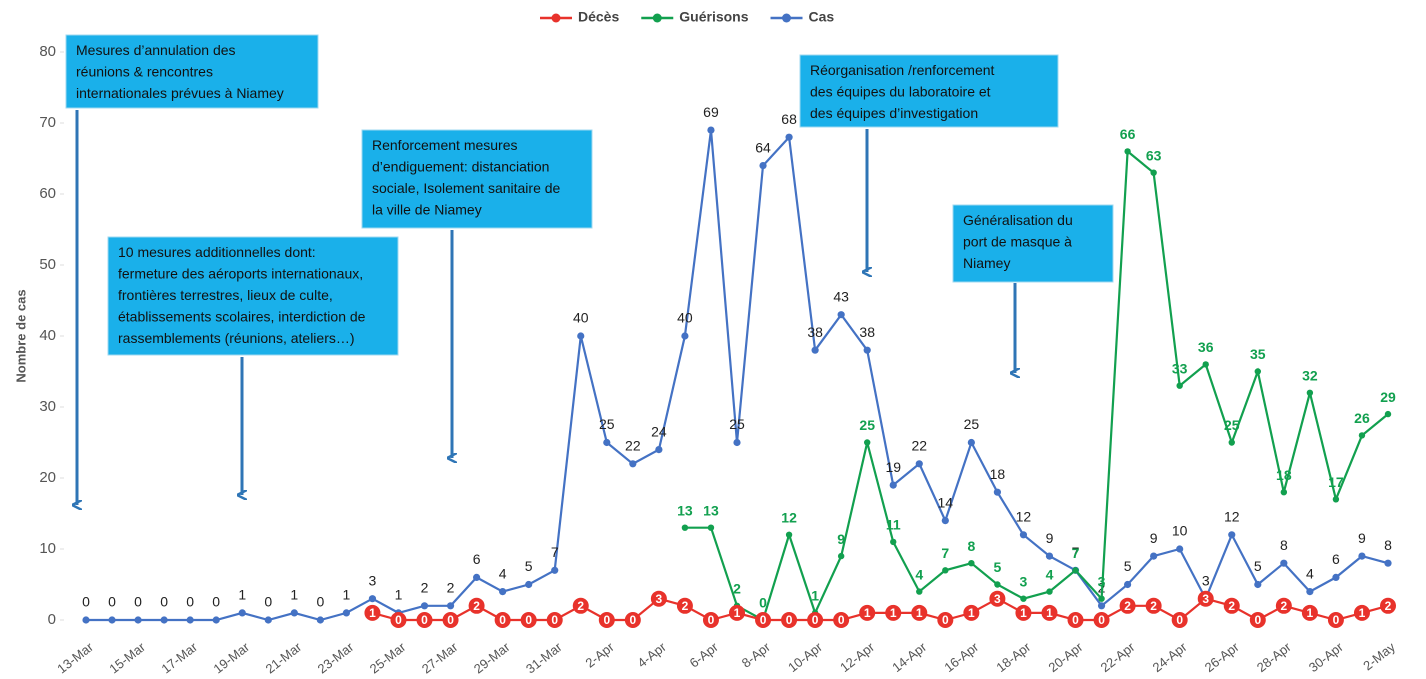 The height and width of the screenshot is (679, 1426). What do you see at coordinates (47, 264) in the screenshot?
I see `y-tick-label: 50` at bounding box center [47, 264].